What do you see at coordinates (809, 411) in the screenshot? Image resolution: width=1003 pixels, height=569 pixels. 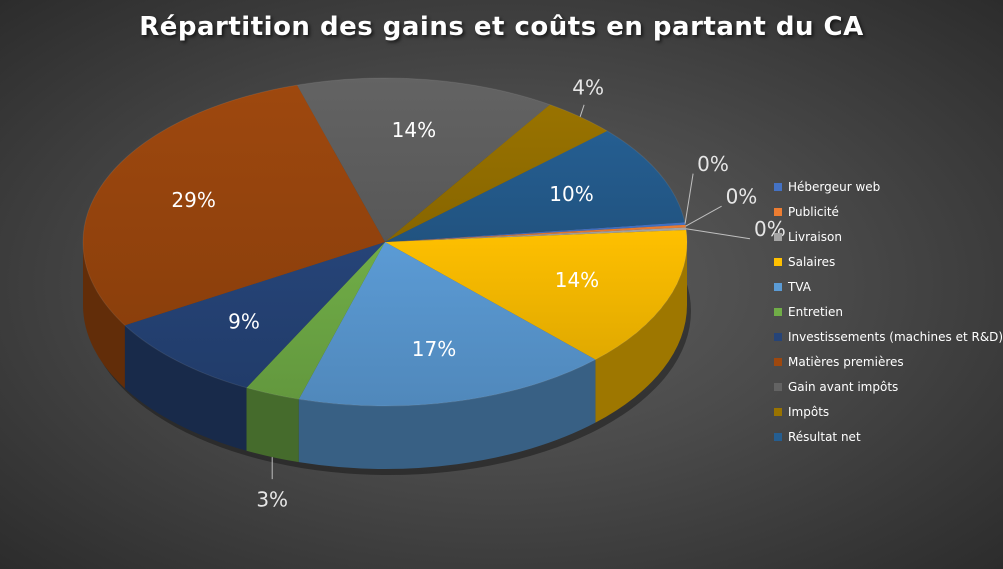 I see `legend-label: Impôts` at bounding box center [809, 411].